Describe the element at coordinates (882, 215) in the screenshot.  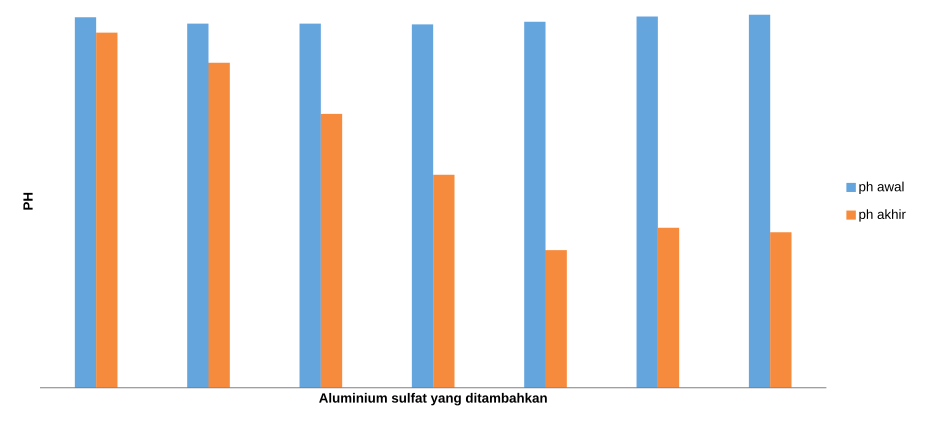
I see `legend-label: ph akhir` at that location.